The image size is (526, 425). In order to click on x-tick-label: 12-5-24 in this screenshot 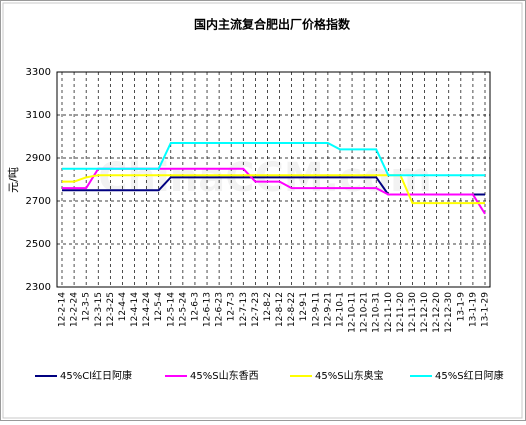, I will do `click(183, 309)`.